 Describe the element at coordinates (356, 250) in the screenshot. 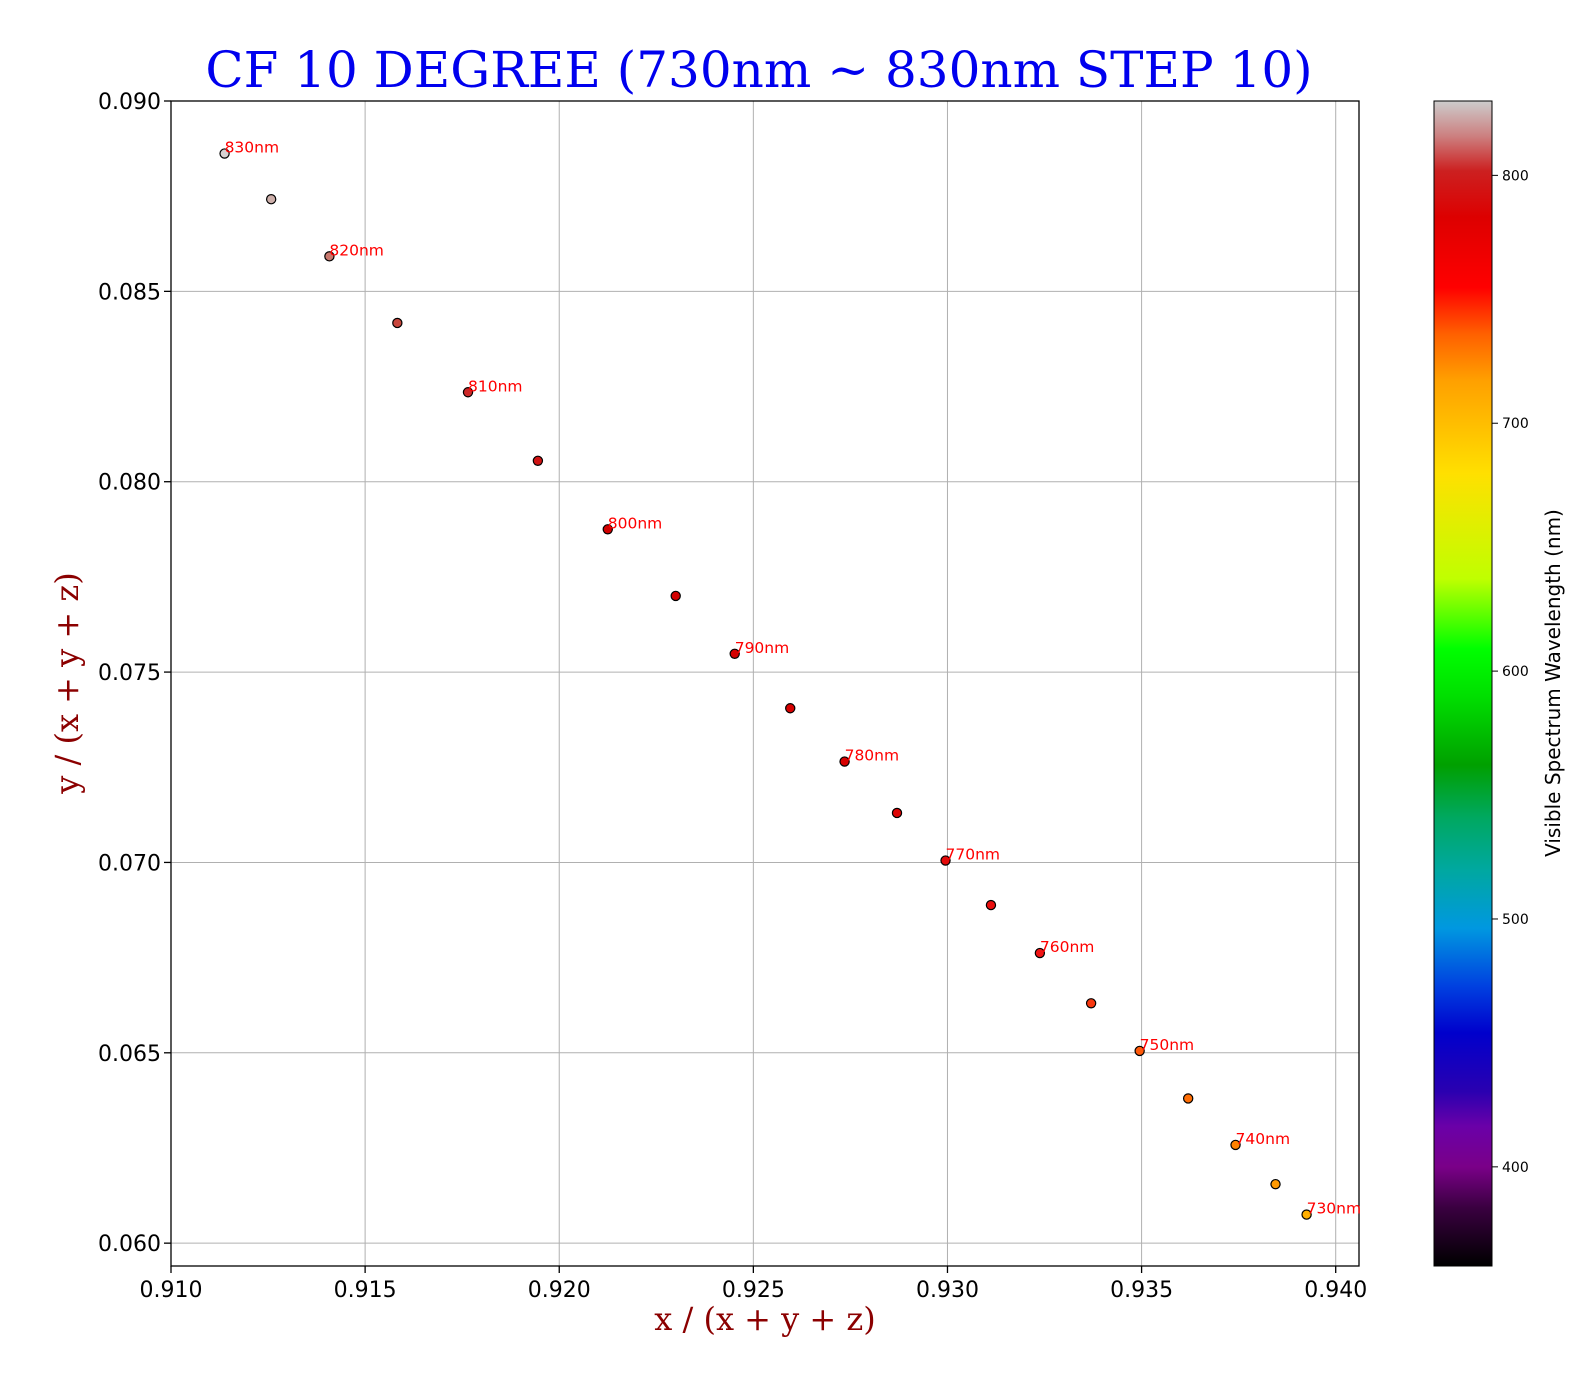

I see `point-label: 820nm` at that location.